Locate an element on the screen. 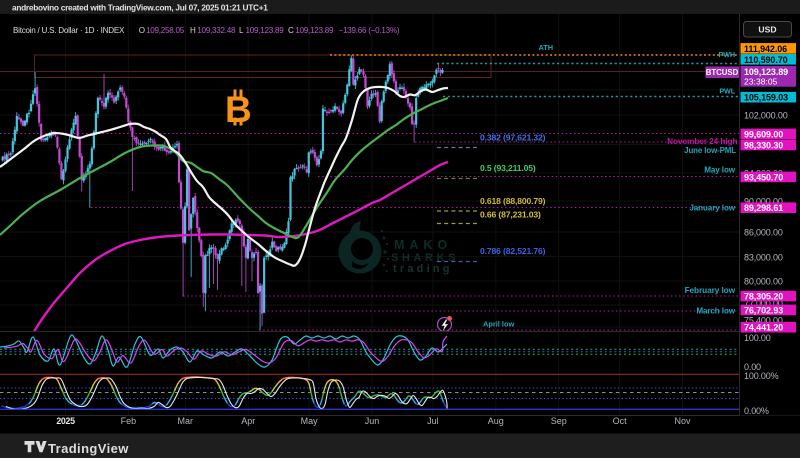 This screenshot has height=458, width=800. svg-text: 74,441.20 is located at coordinates (763, 328).